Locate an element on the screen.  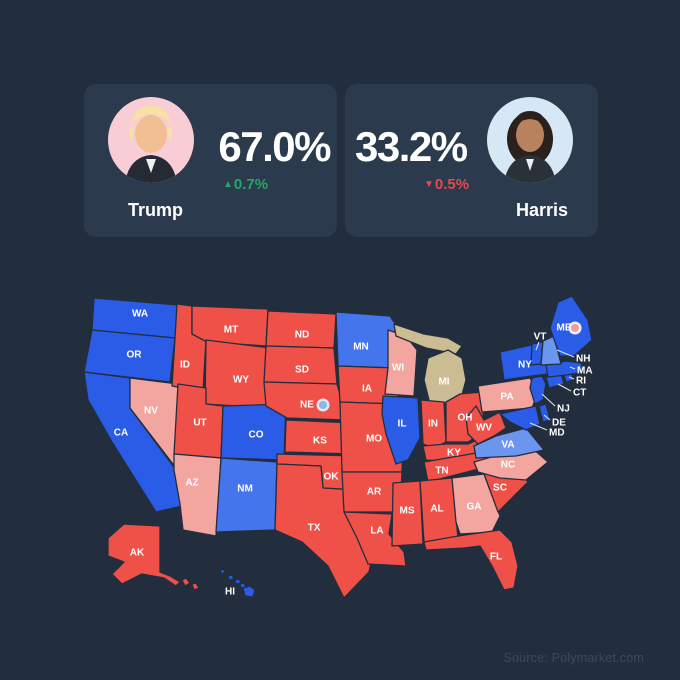
harris-percent: 33.2% is located at coordinates (411, 146).